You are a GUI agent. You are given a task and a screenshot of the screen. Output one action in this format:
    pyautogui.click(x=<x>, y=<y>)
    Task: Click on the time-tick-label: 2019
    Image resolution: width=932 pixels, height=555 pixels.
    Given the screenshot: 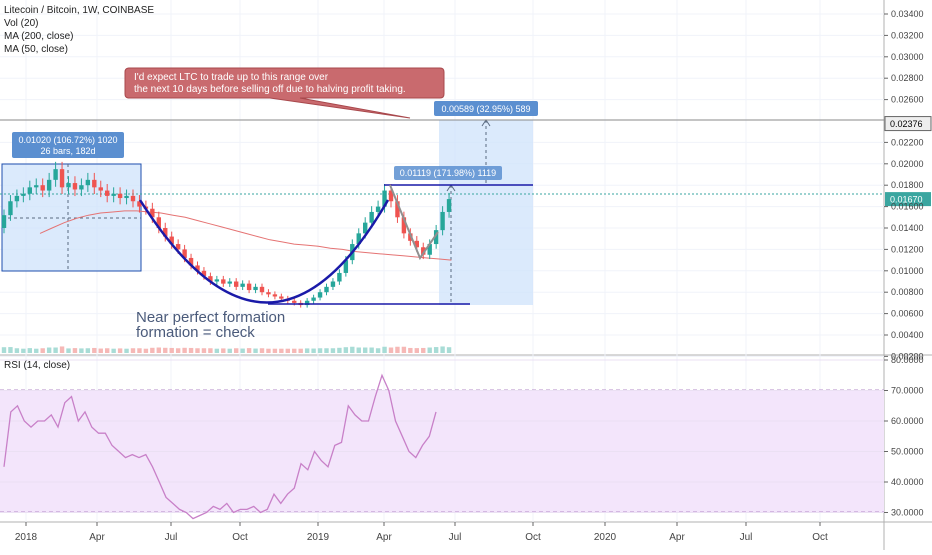 What is the action you would take?
    pyautogui.click(x=318, y=537)
    